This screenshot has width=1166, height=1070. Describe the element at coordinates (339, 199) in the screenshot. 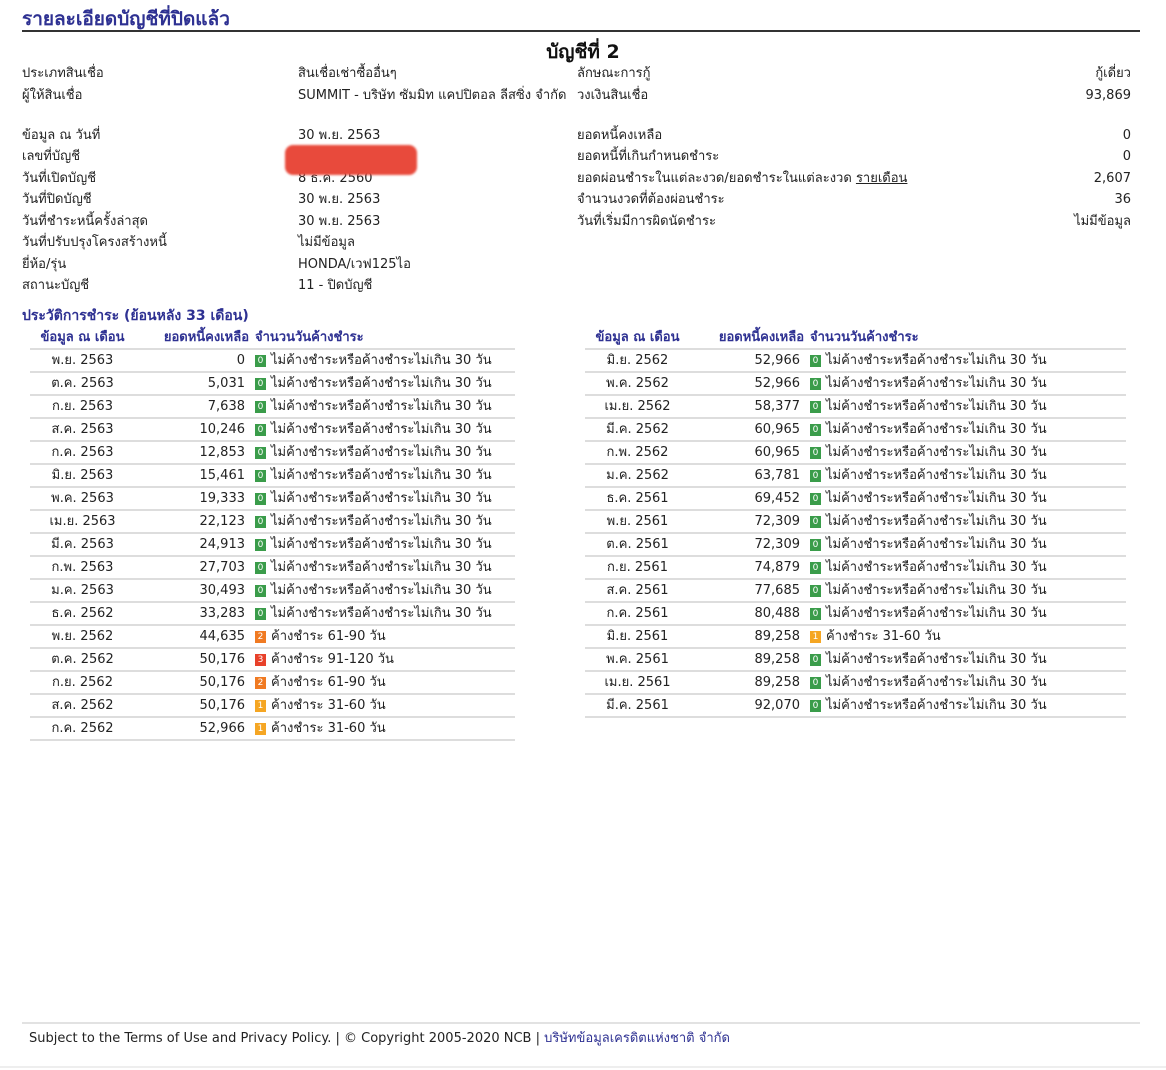

I see `detail-value: 30 พ.ย. 2563` at that location.